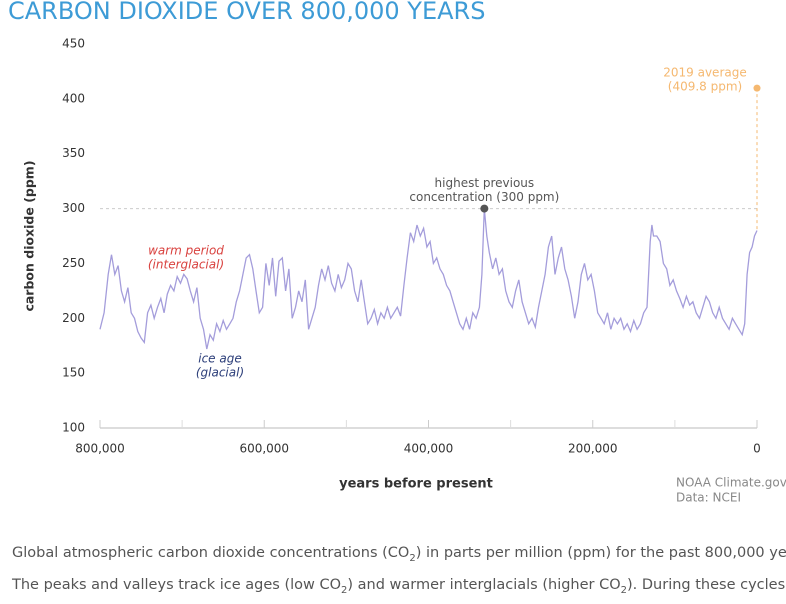 Image resolution: width=786 pixels, height=604 pixels. I want to click on annotation-text: ice age, so click(219, 359).